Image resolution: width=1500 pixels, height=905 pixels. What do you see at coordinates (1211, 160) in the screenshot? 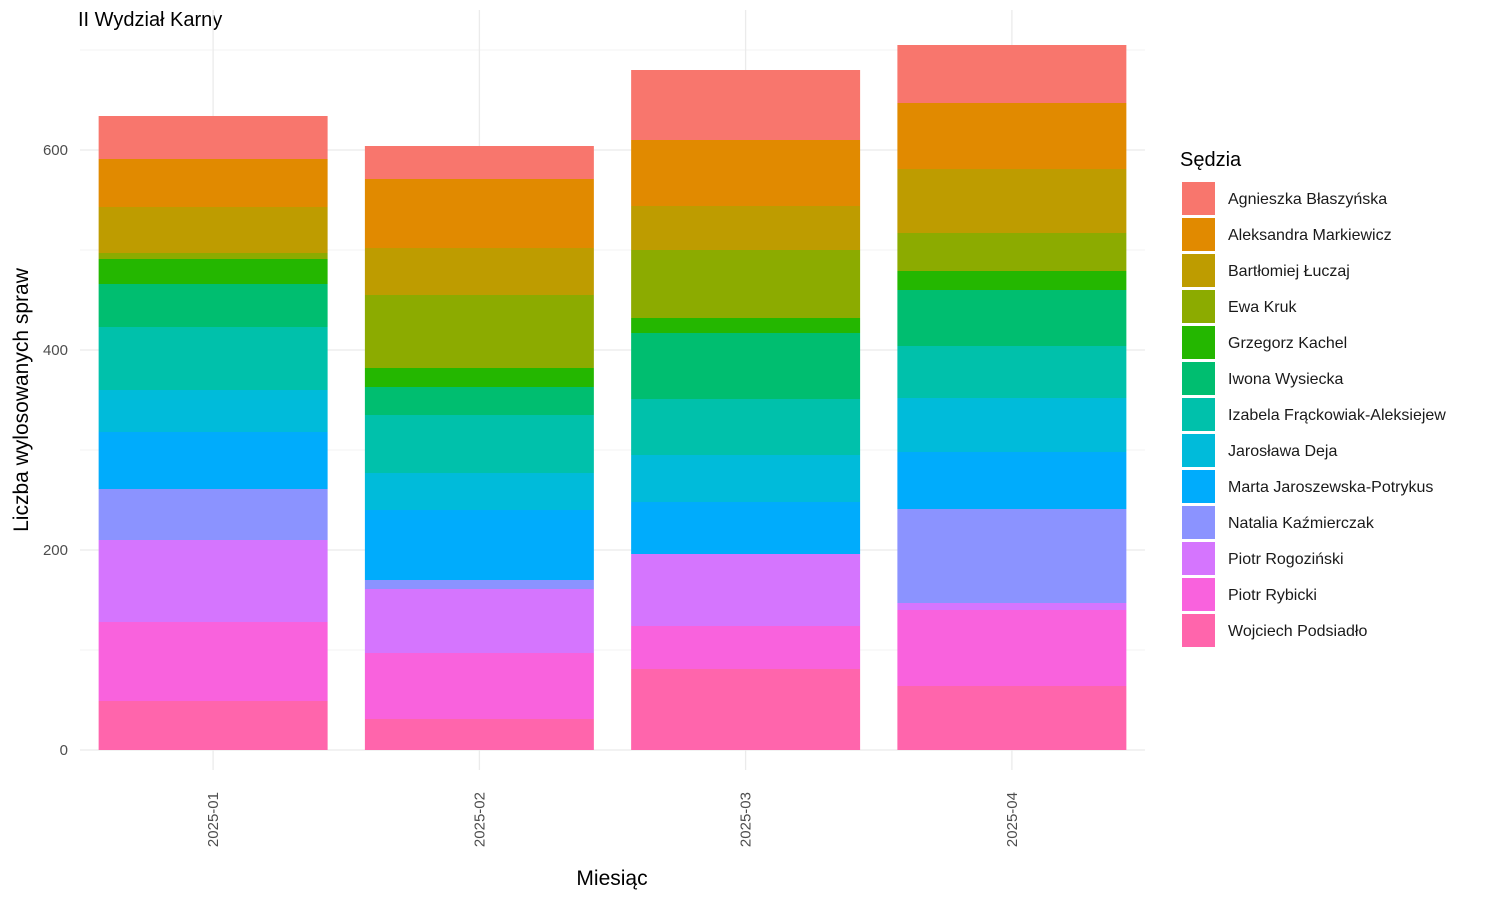
I see `legend-title: Sędzia` at bounding box center [1211, 160].